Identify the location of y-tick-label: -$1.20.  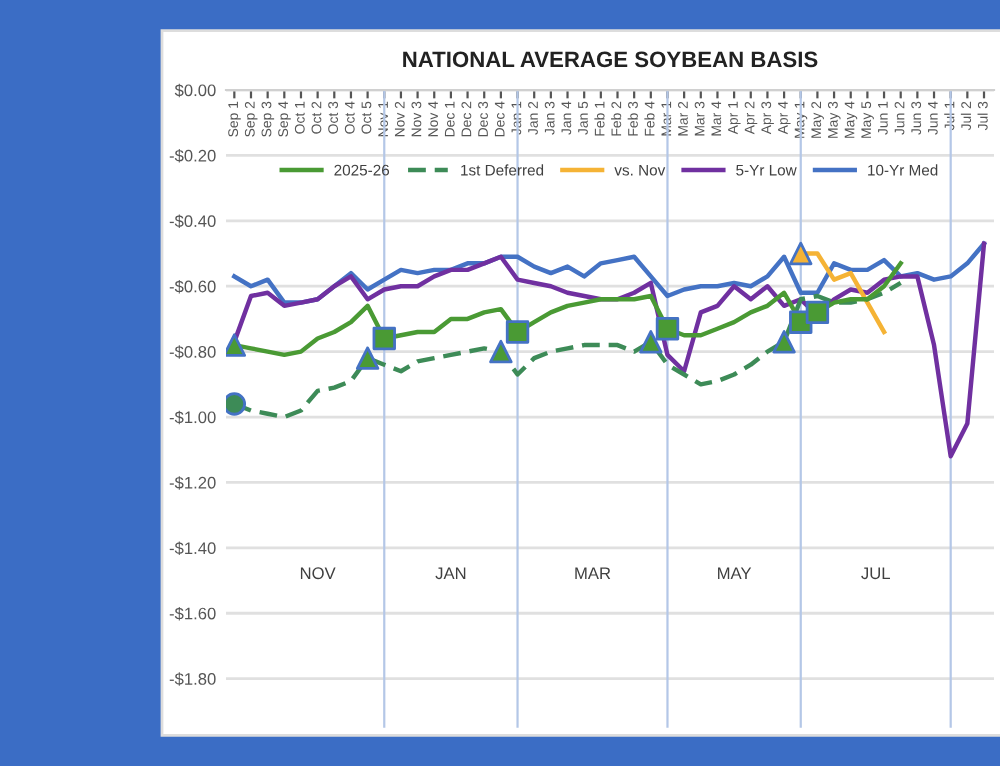
(192, 483).